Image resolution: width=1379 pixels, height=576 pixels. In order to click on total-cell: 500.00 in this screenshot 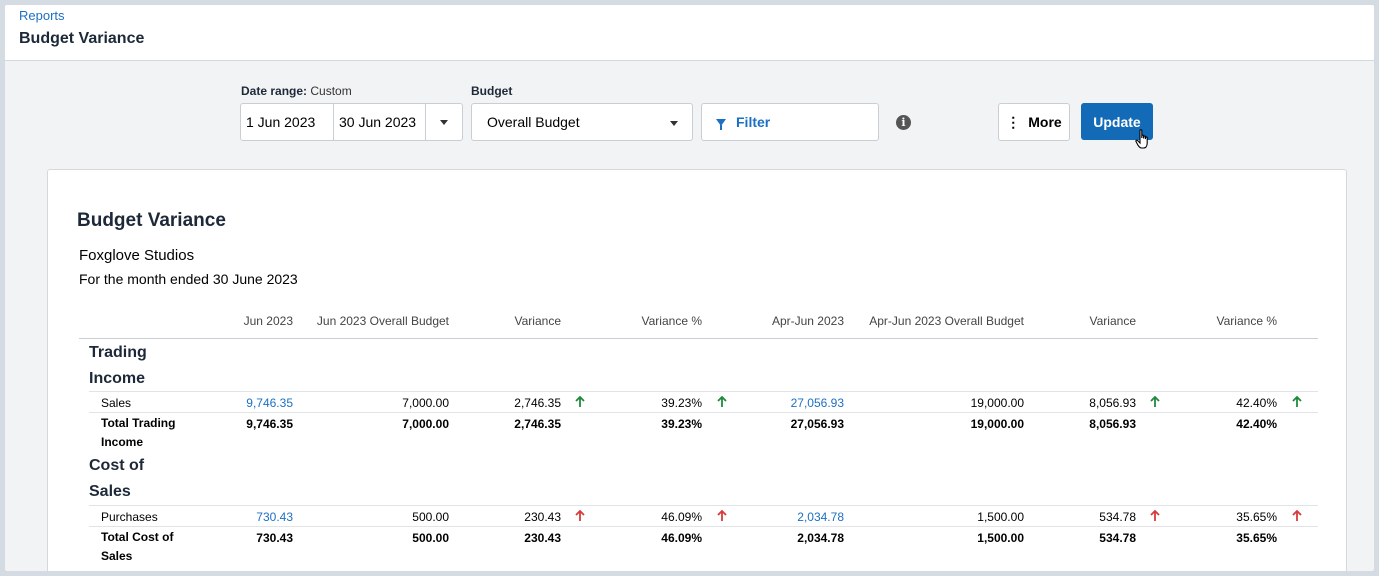, I will do `click(430, 538)`.